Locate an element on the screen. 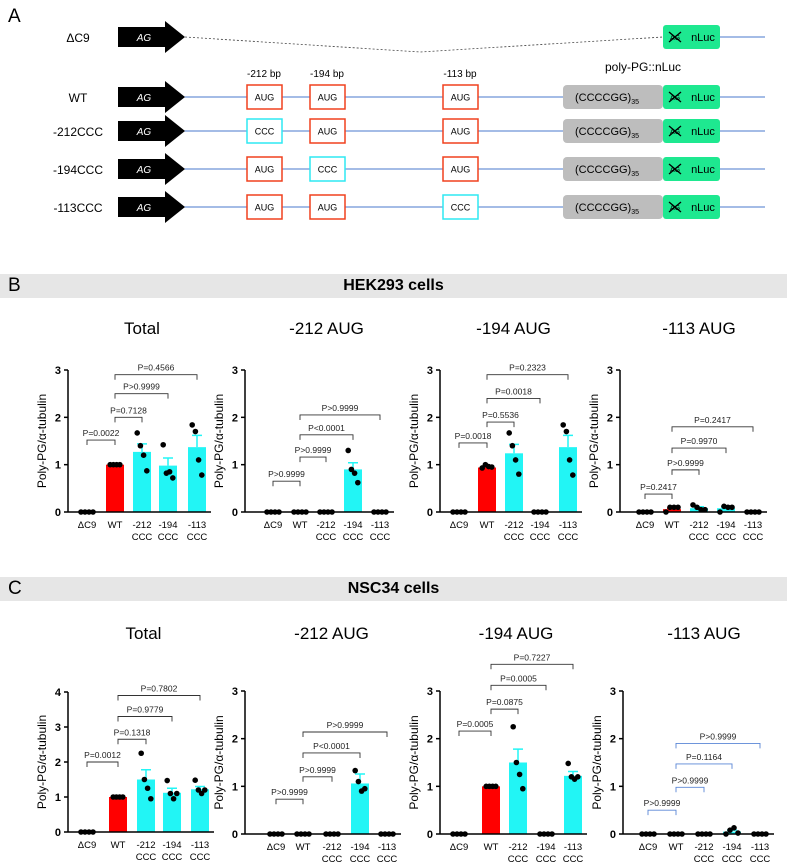 The width and height of the screenshot is (787, 866). panel-b-header: B HEK293 cells is located at coordinates (393, 286).